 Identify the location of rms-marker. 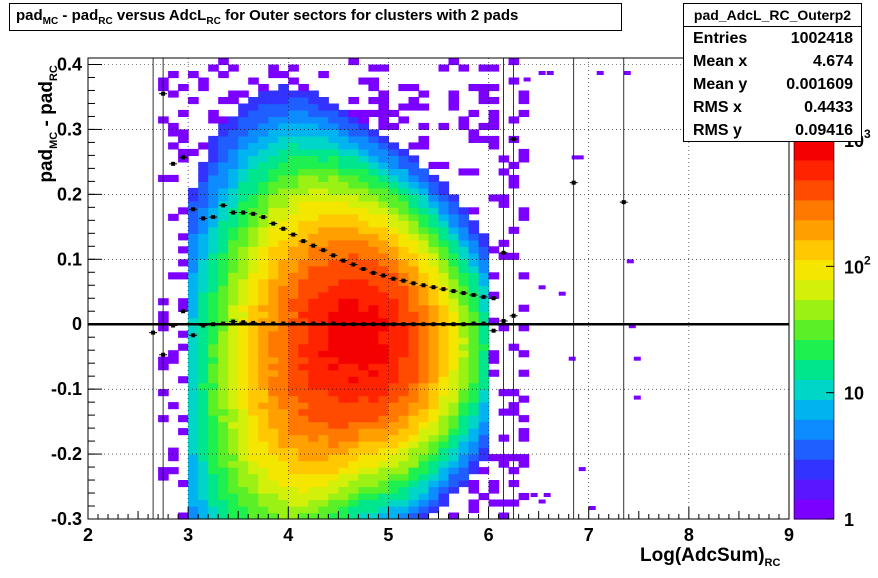
(163, 93).